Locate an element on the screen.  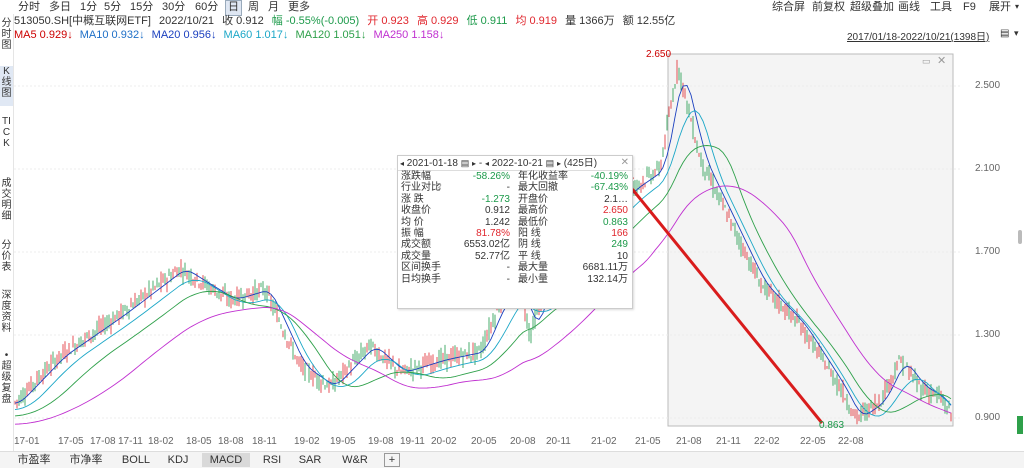
stat-label: 年化收益率 is located at coordinates (543, 176).